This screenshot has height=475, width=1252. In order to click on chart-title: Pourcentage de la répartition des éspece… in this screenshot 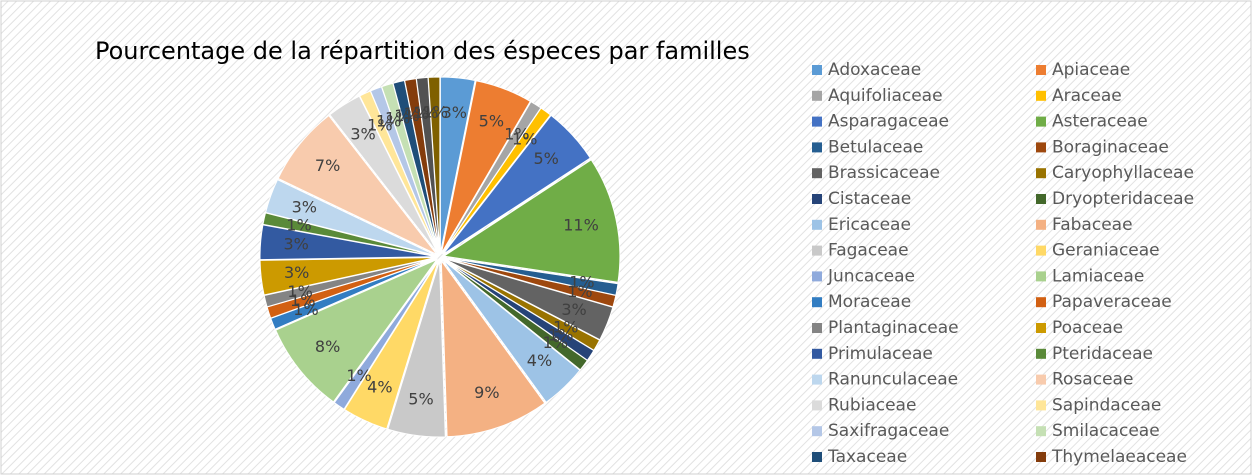, I will do `click(422, 51)`.